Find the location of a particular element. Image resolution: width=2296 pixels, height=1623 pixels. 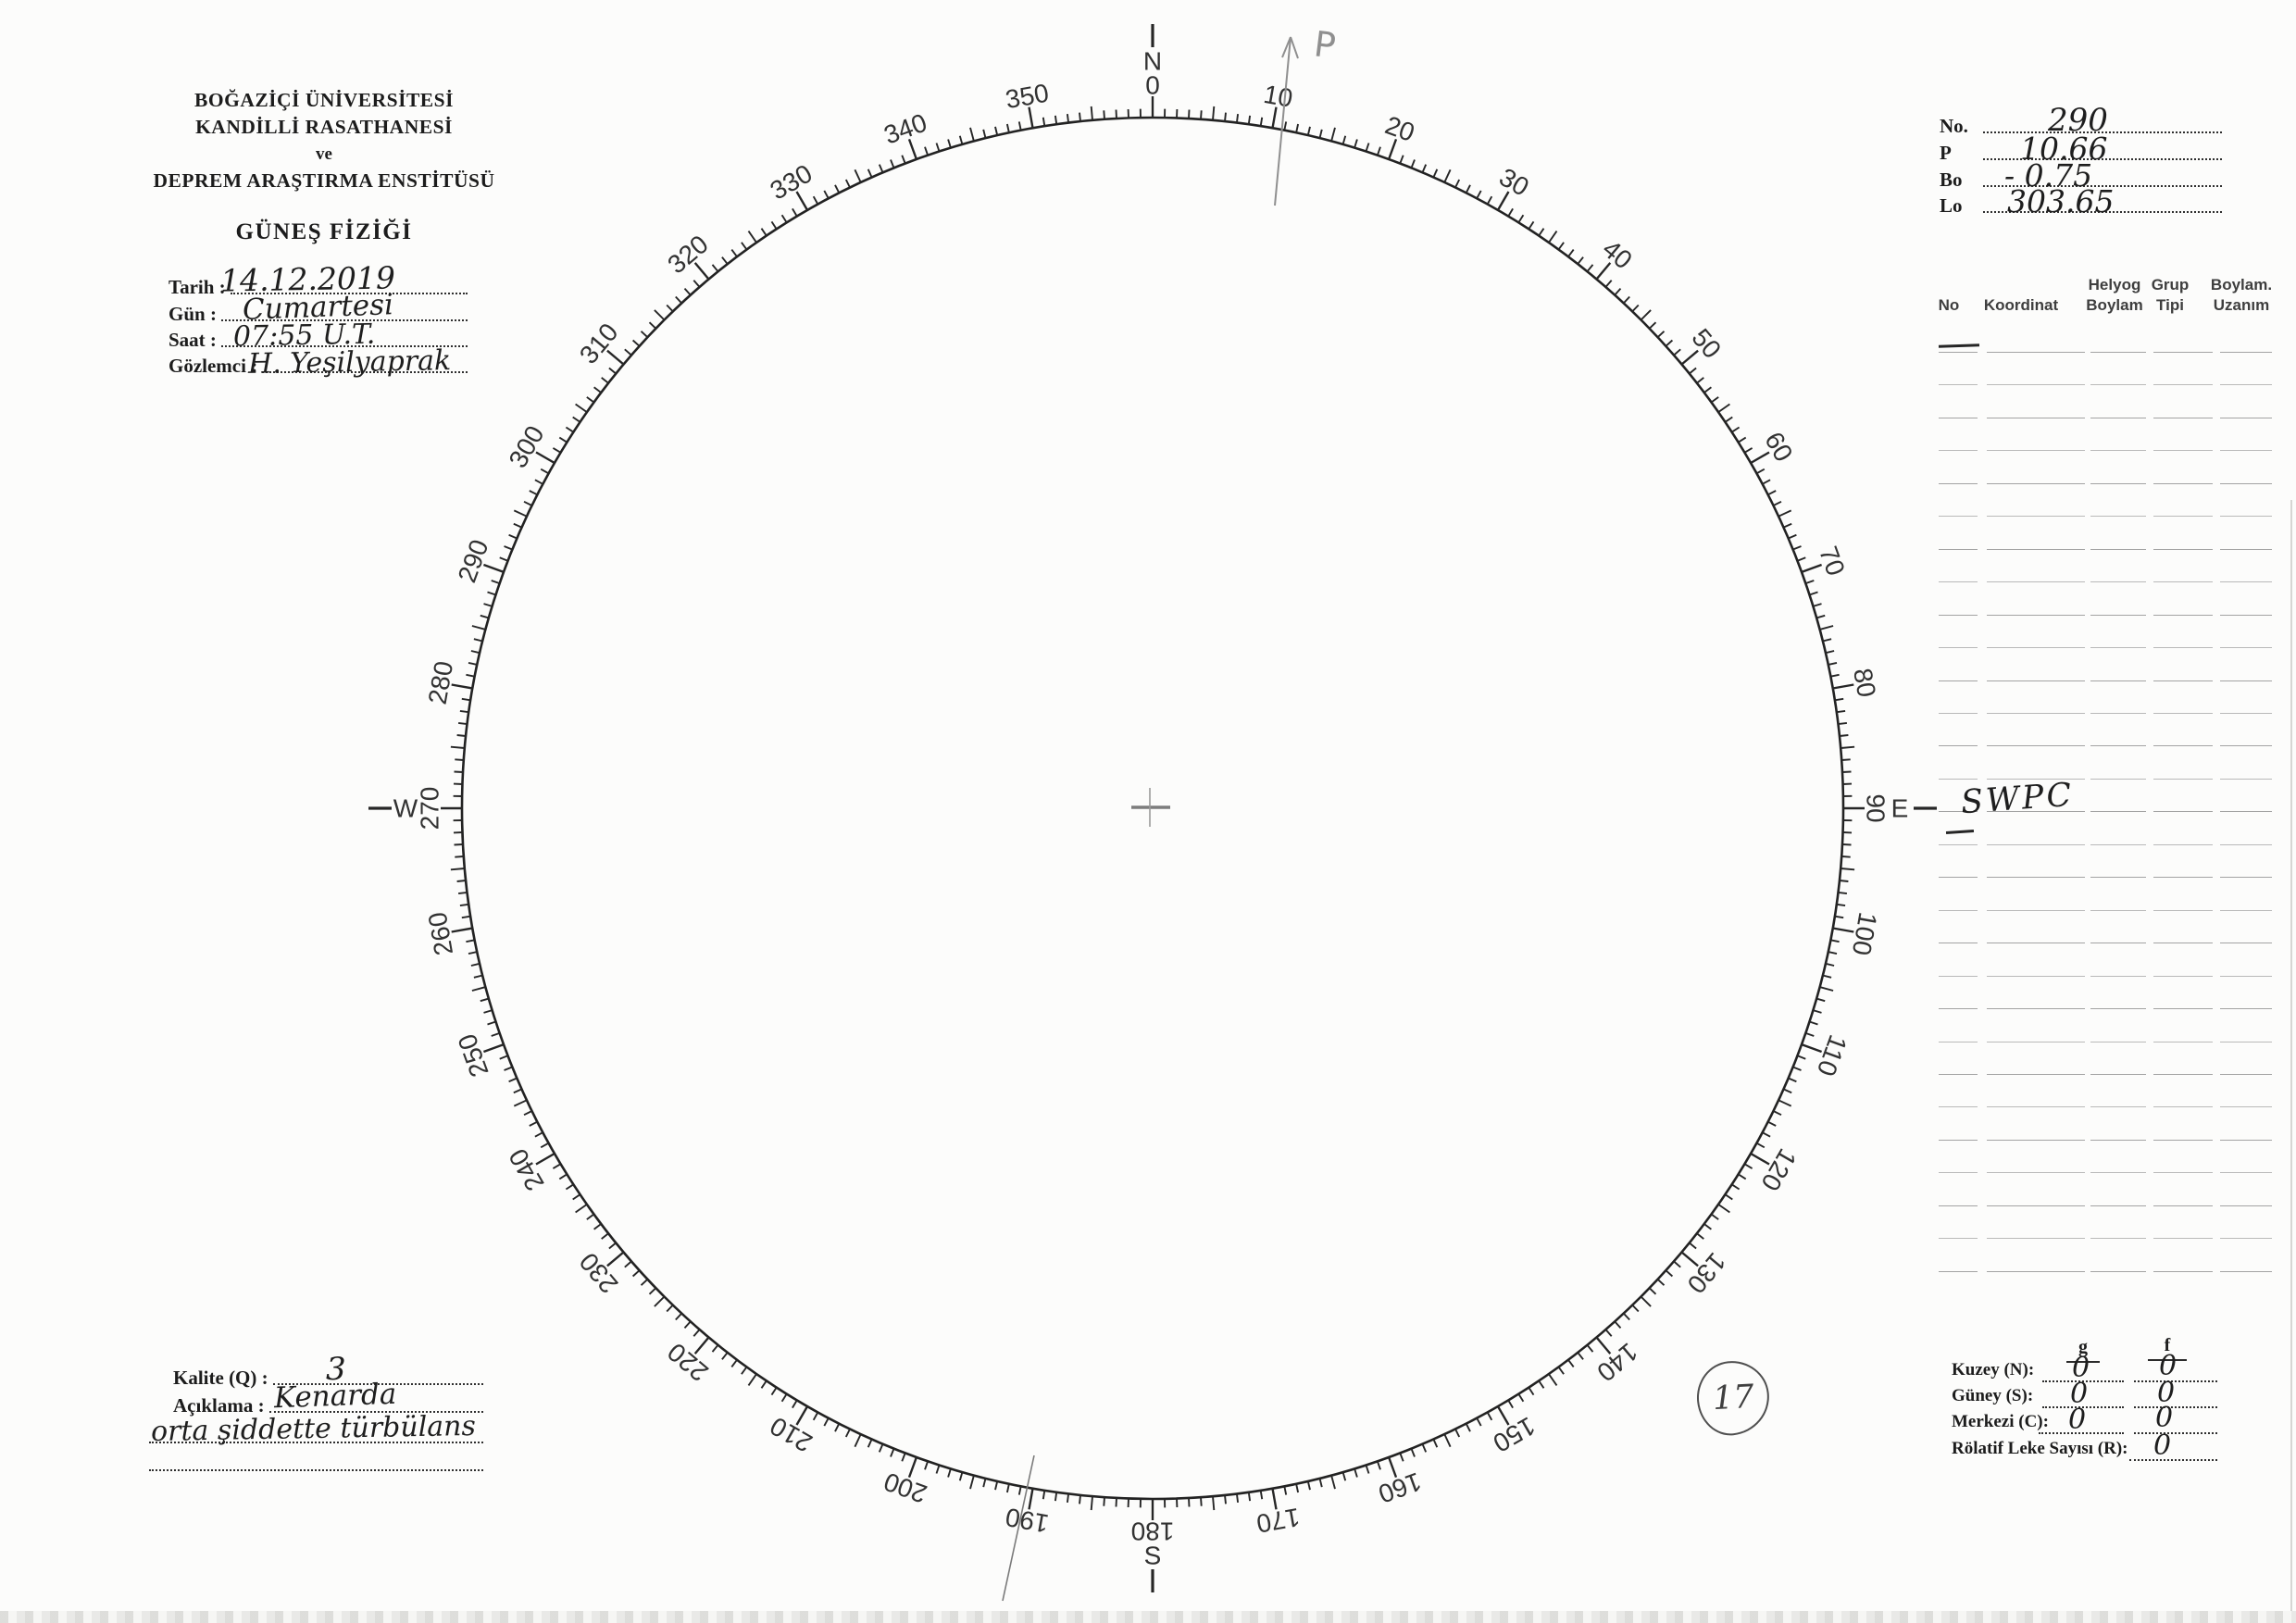

scan-noise-strip is located at coordinates (1148, 1617).